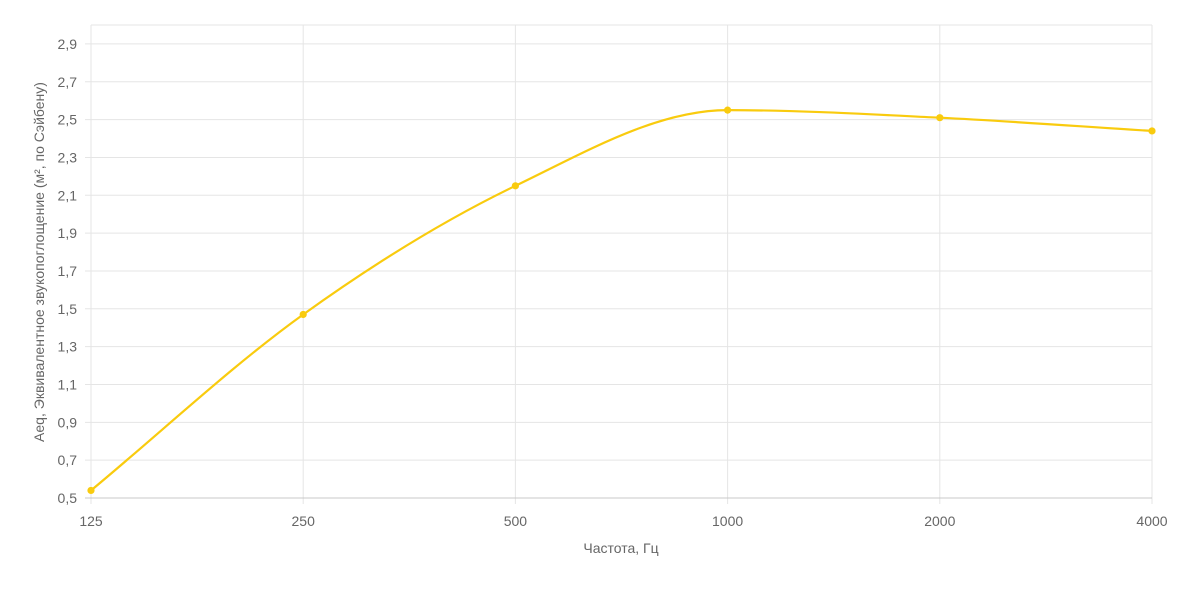  I want to click on x-tick-label: 2000, so click(939, 521).